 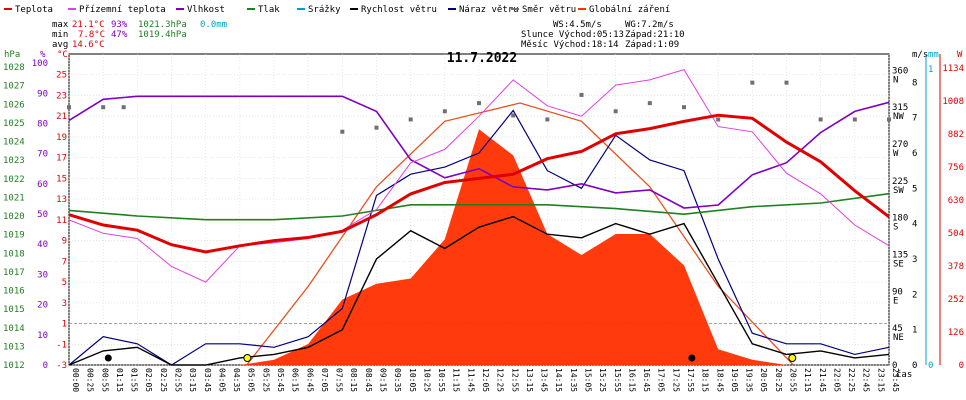 I want to click on stats-min-temp: 7.8°C, so click(x=91, y=35).